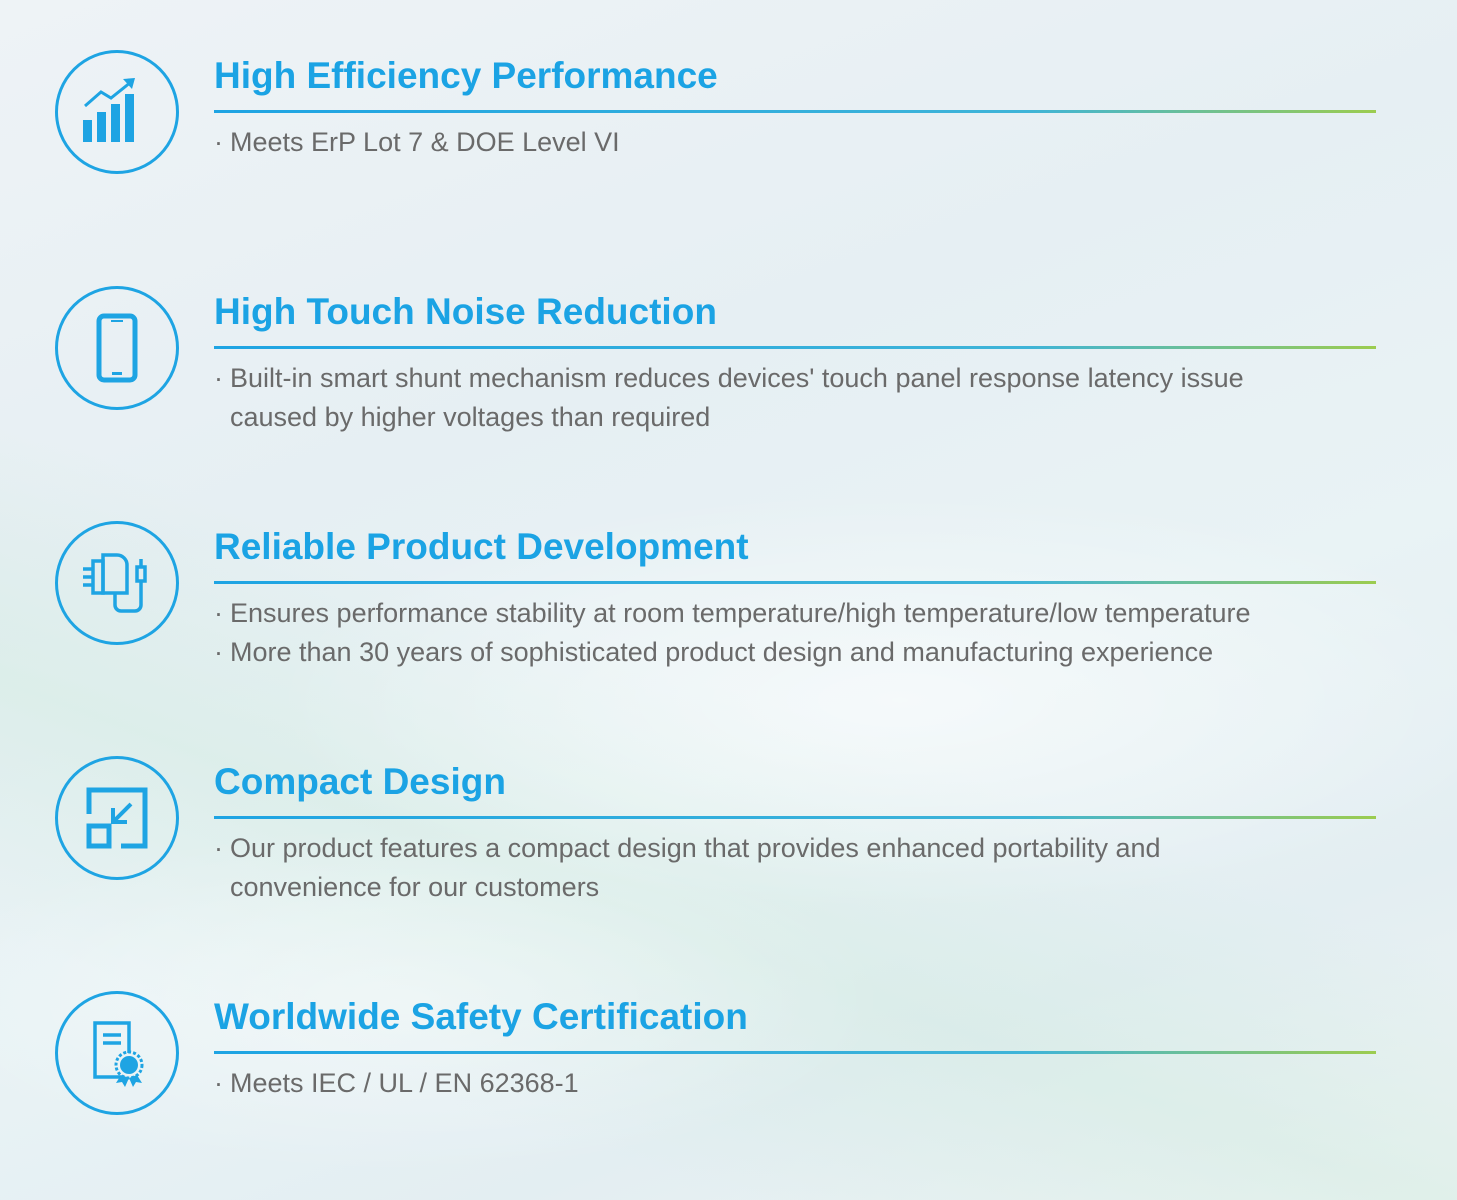 The width and height of the screenshot is (1457, 1200). Describe the element at coordinates (117, 348) in the screenshot. I see `smartphone-icon` at that location.